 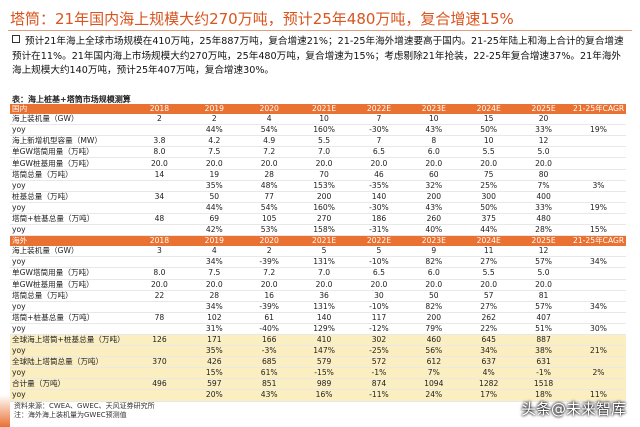 What do you see at coordinates (434, 362) in the screenshot?
I see `cell: 612` at bounding box center [434, 362].